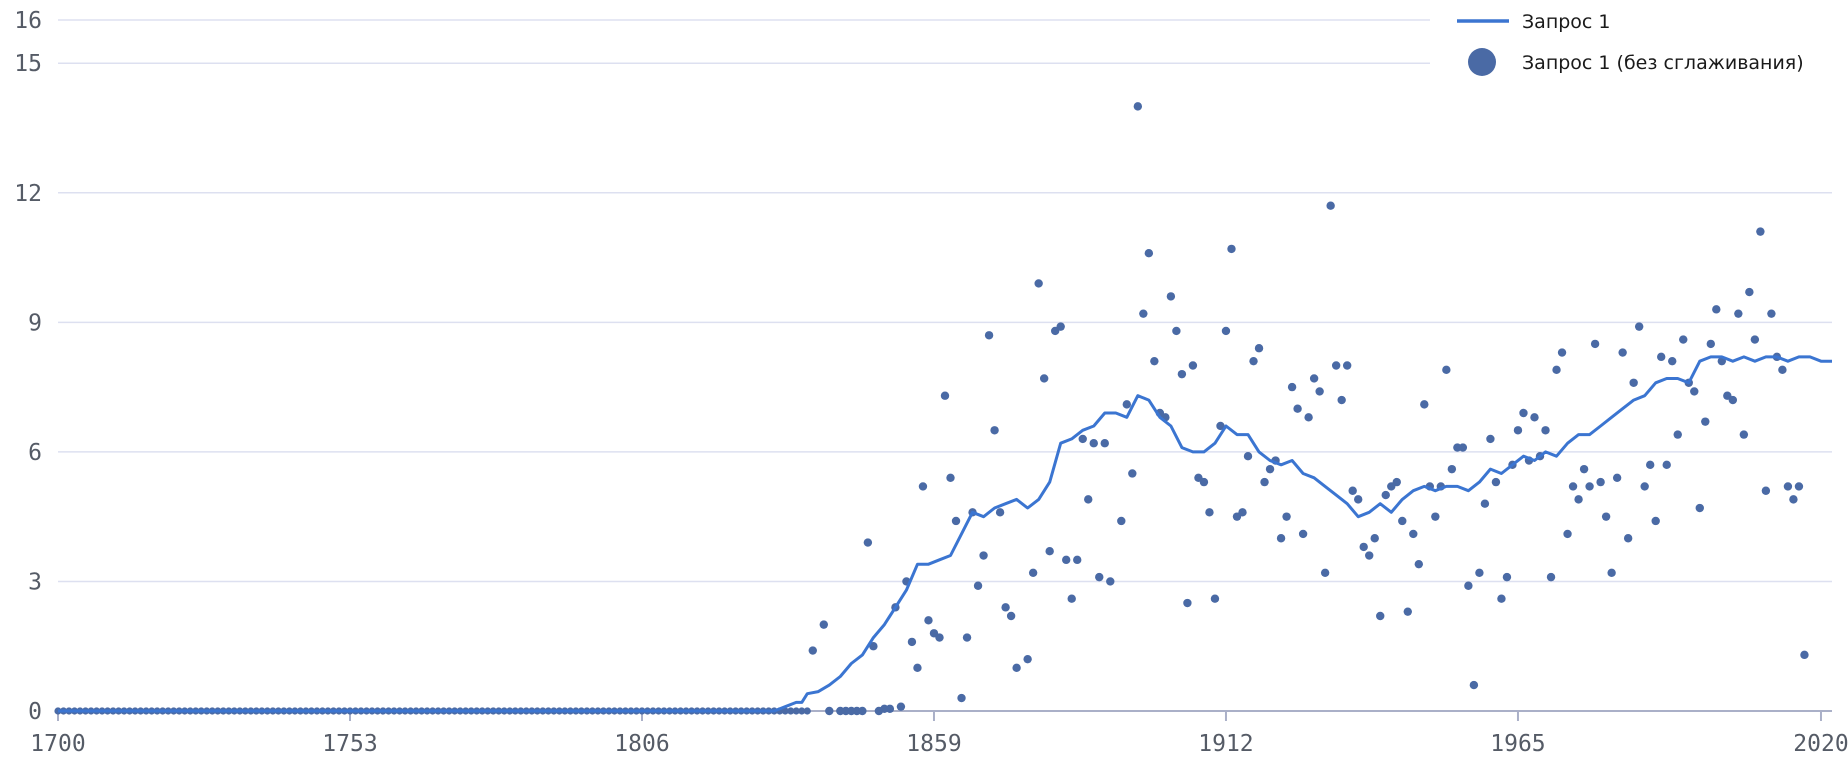 The width and height of the screenshot is (1848, 762). Describe the element at coordinates (933, 744) in the screenshot. I see `x-tick-label: 1859` at that location.